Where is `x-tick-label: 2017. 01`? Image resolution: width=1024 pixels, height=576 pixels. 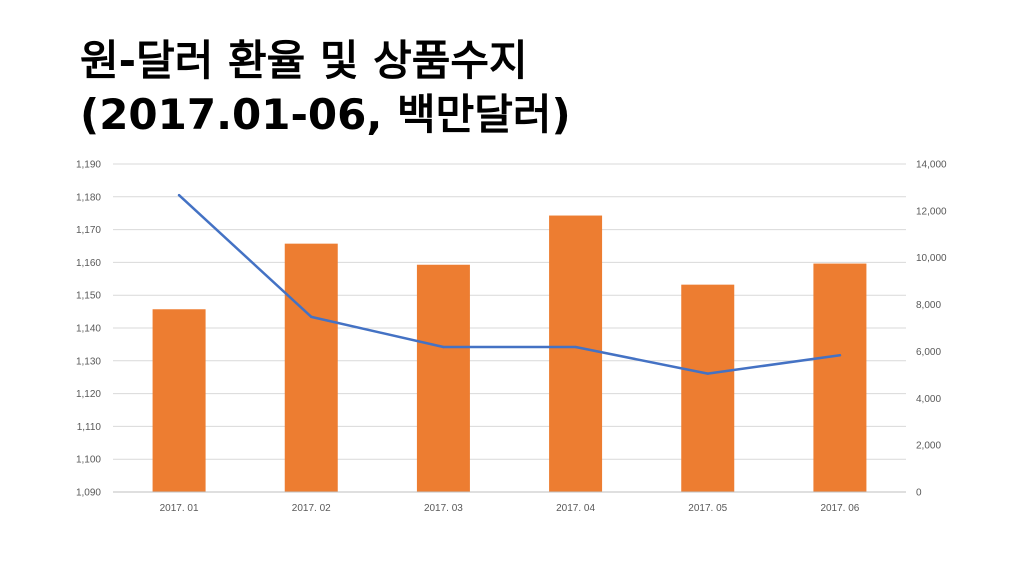 x-tick-label: 2017. 01 is located at coordinates (179, 508).